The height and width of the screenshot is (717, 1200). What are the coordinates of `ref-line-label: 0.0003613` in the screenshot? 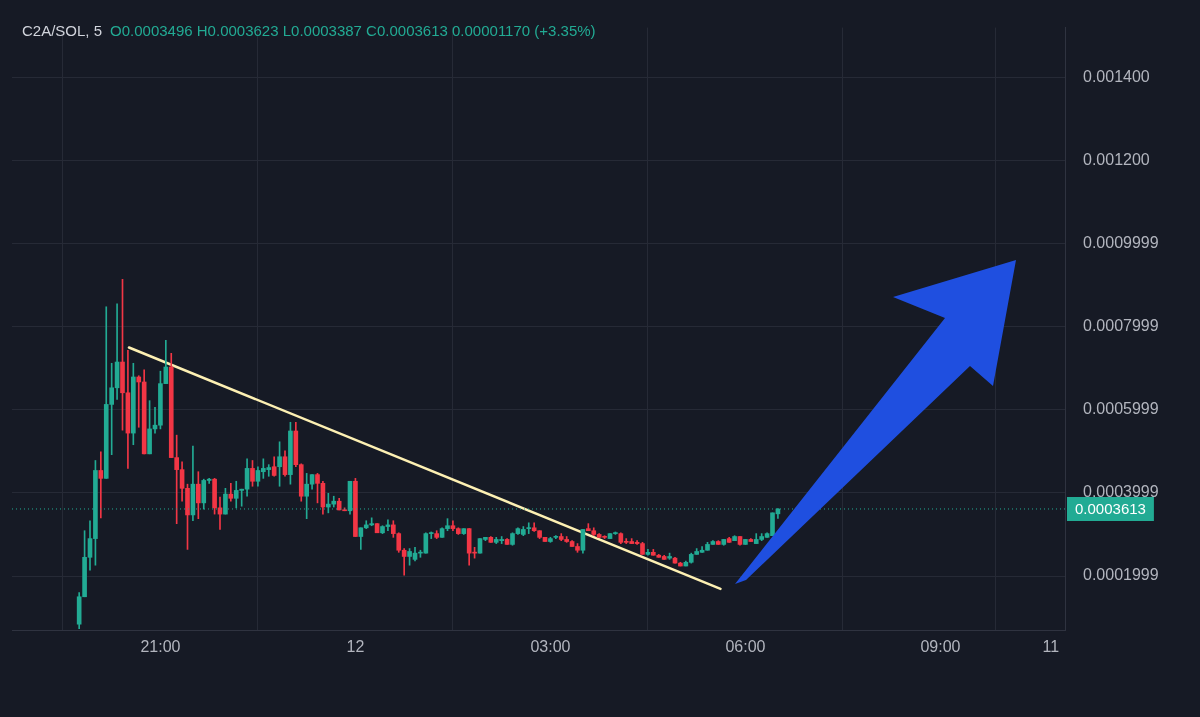 It's located at (1110, 509).